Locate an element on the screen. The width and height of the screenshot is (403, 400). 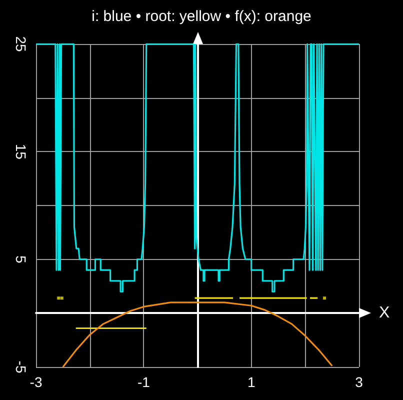
x-axis-title: X is located at coordinates (384, 313).